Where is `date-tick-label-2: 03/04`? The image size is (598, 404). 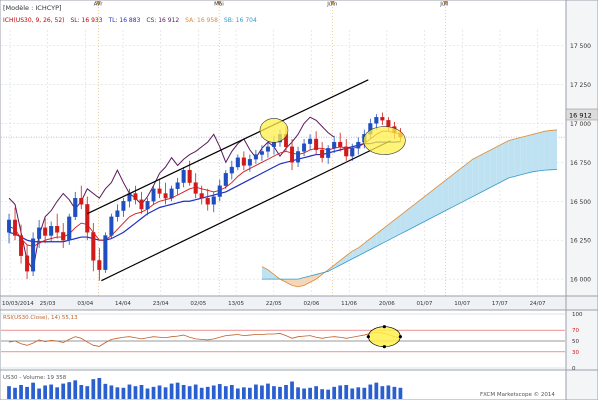
date-tick-label-2: 03/04 is located at coordinates (85, 304).